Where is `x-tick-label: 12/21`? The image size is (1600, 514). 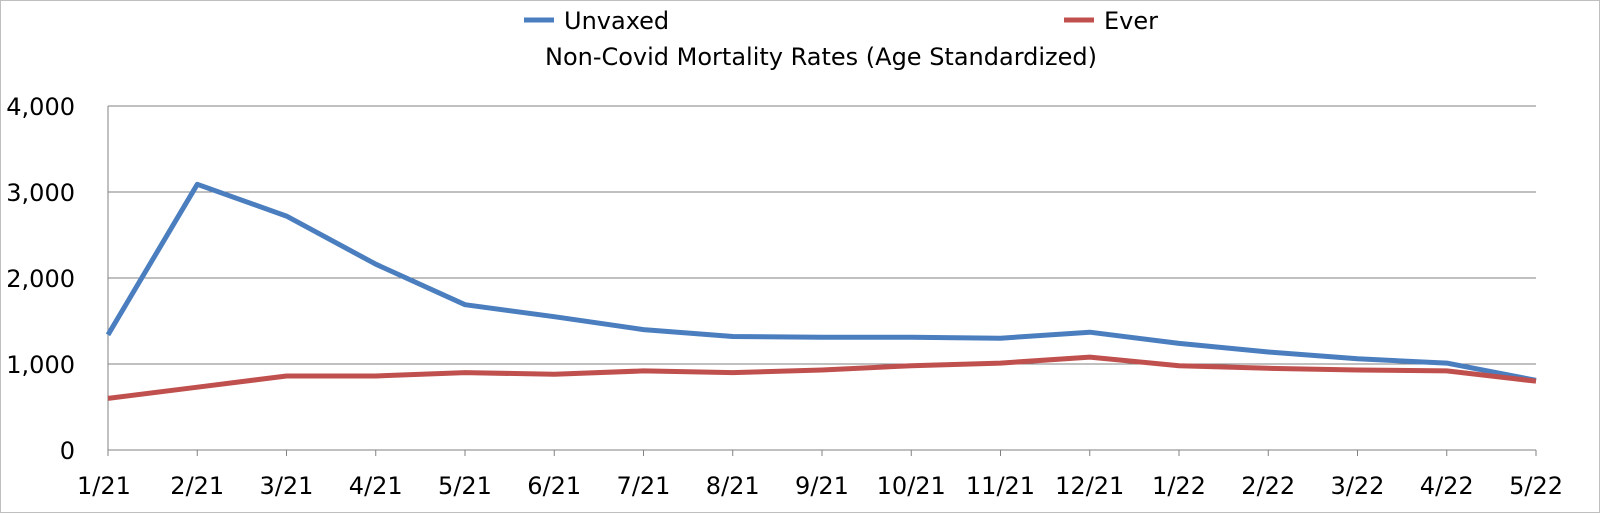 x-tick-label: 12/21 is located at coordinates (1089, 486).